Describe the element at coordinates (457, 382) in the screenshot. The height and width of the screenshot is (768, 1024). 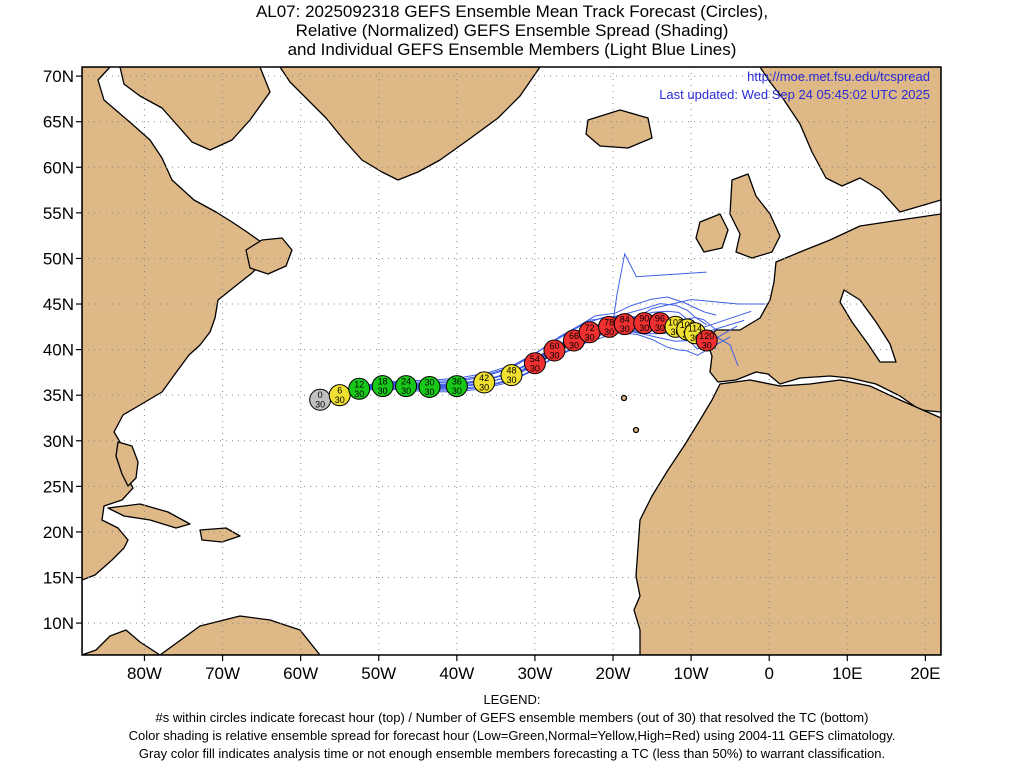
I see `forecast-hour: 36` at that location.